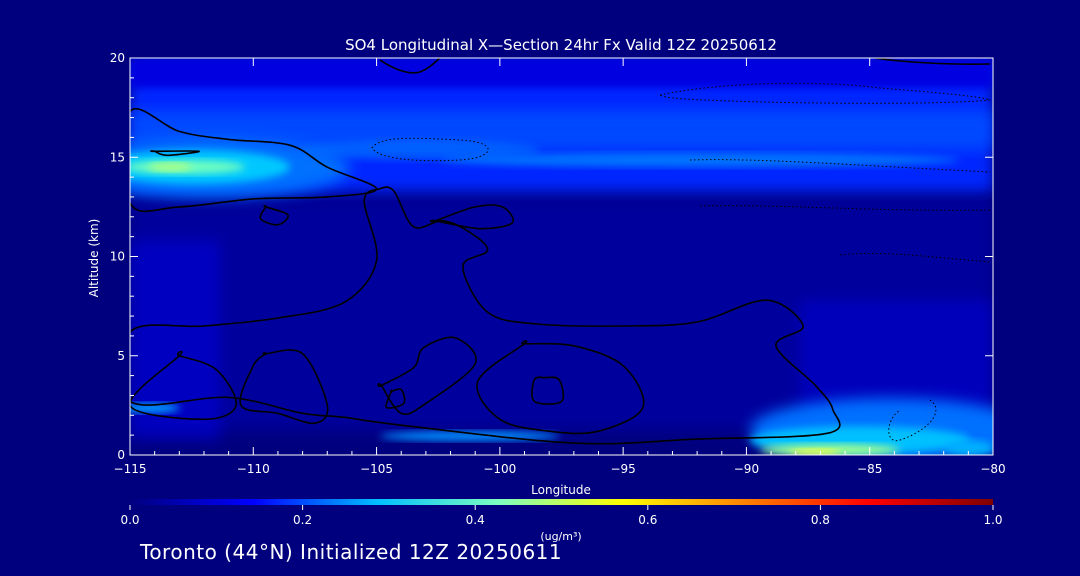  What do you see at coordinates (820, 520) in the screenshot?
I see `colorbar-tick-label: 0.8` at bounding box center [820, 520].